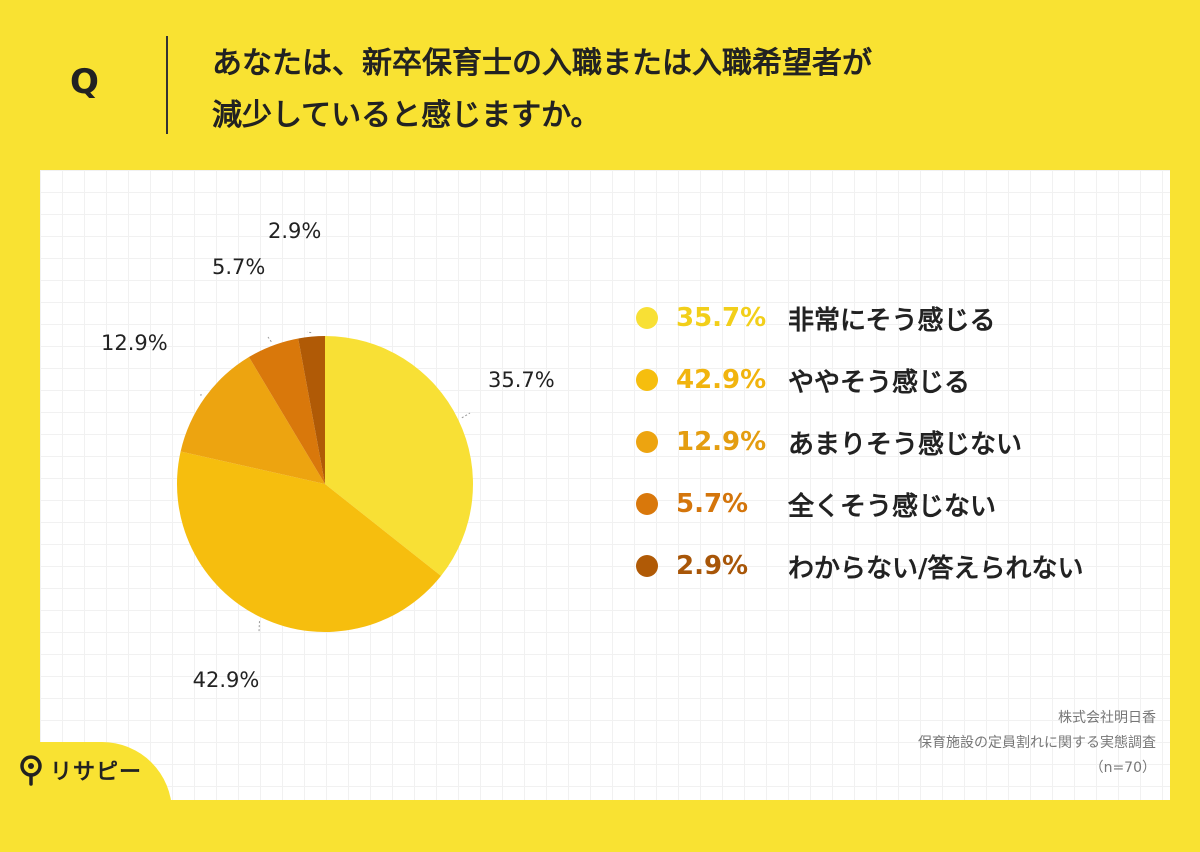 This screenshot has height=852, width=1200. What do you see at coordinates (167, 85) in the screenshot?
I see `divider` at bounding box center [167, 85].